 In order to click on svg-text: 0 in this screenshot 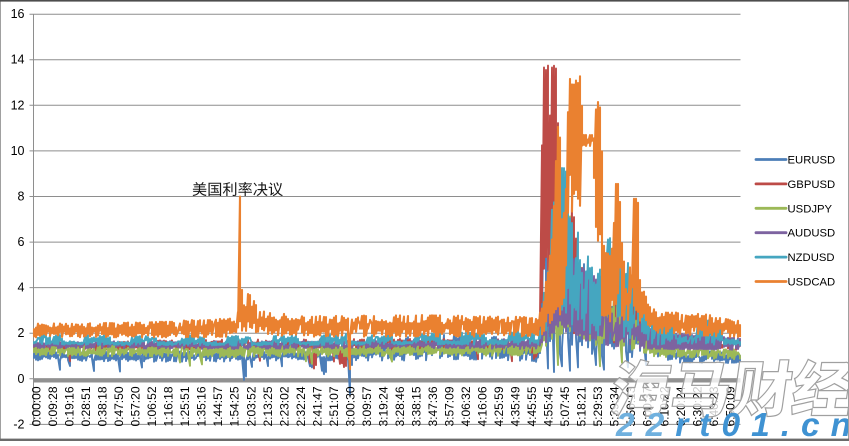, I will do `click(21, 379)`.